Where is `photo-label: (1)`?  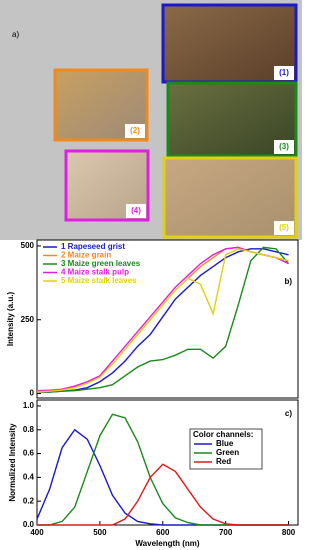
photo-label: (1) is located at coordinates (284, 72).